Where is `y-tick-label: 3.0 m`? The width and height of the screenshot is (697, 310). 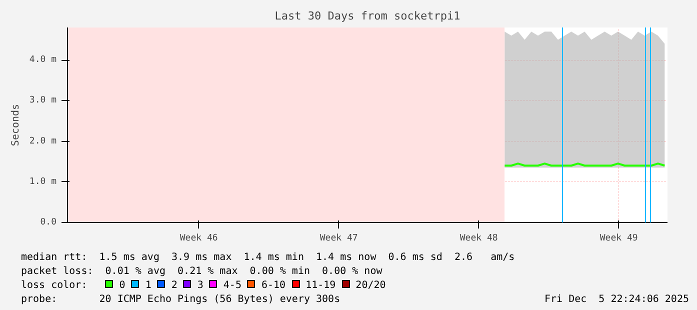
y-tick-label: 3.0 m is located at coordinates (42, 101).